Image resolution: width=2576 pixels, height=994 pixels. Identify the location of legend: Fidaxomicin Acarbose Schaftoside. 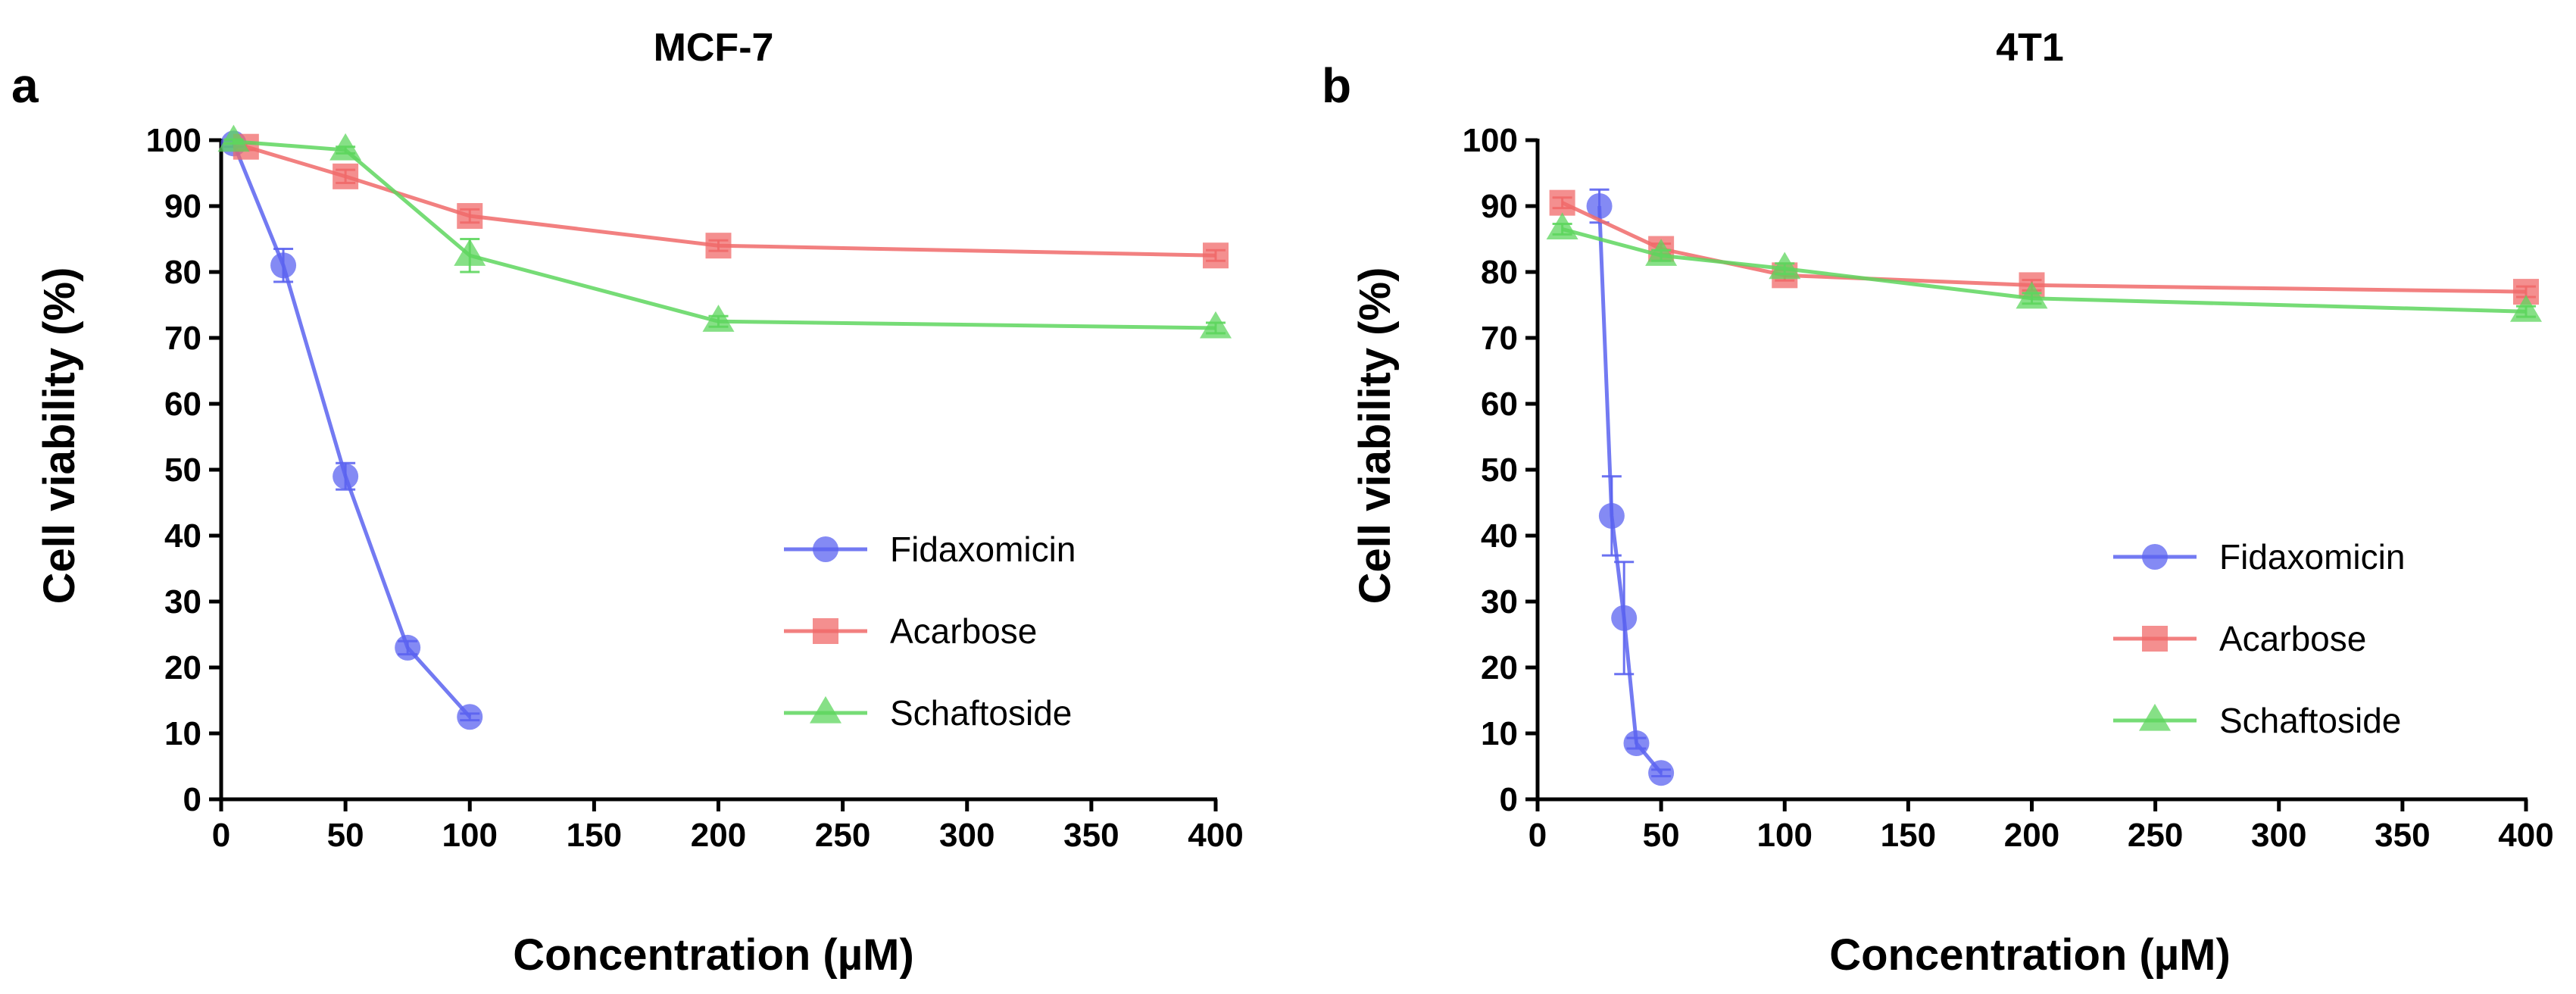
(930, 631).